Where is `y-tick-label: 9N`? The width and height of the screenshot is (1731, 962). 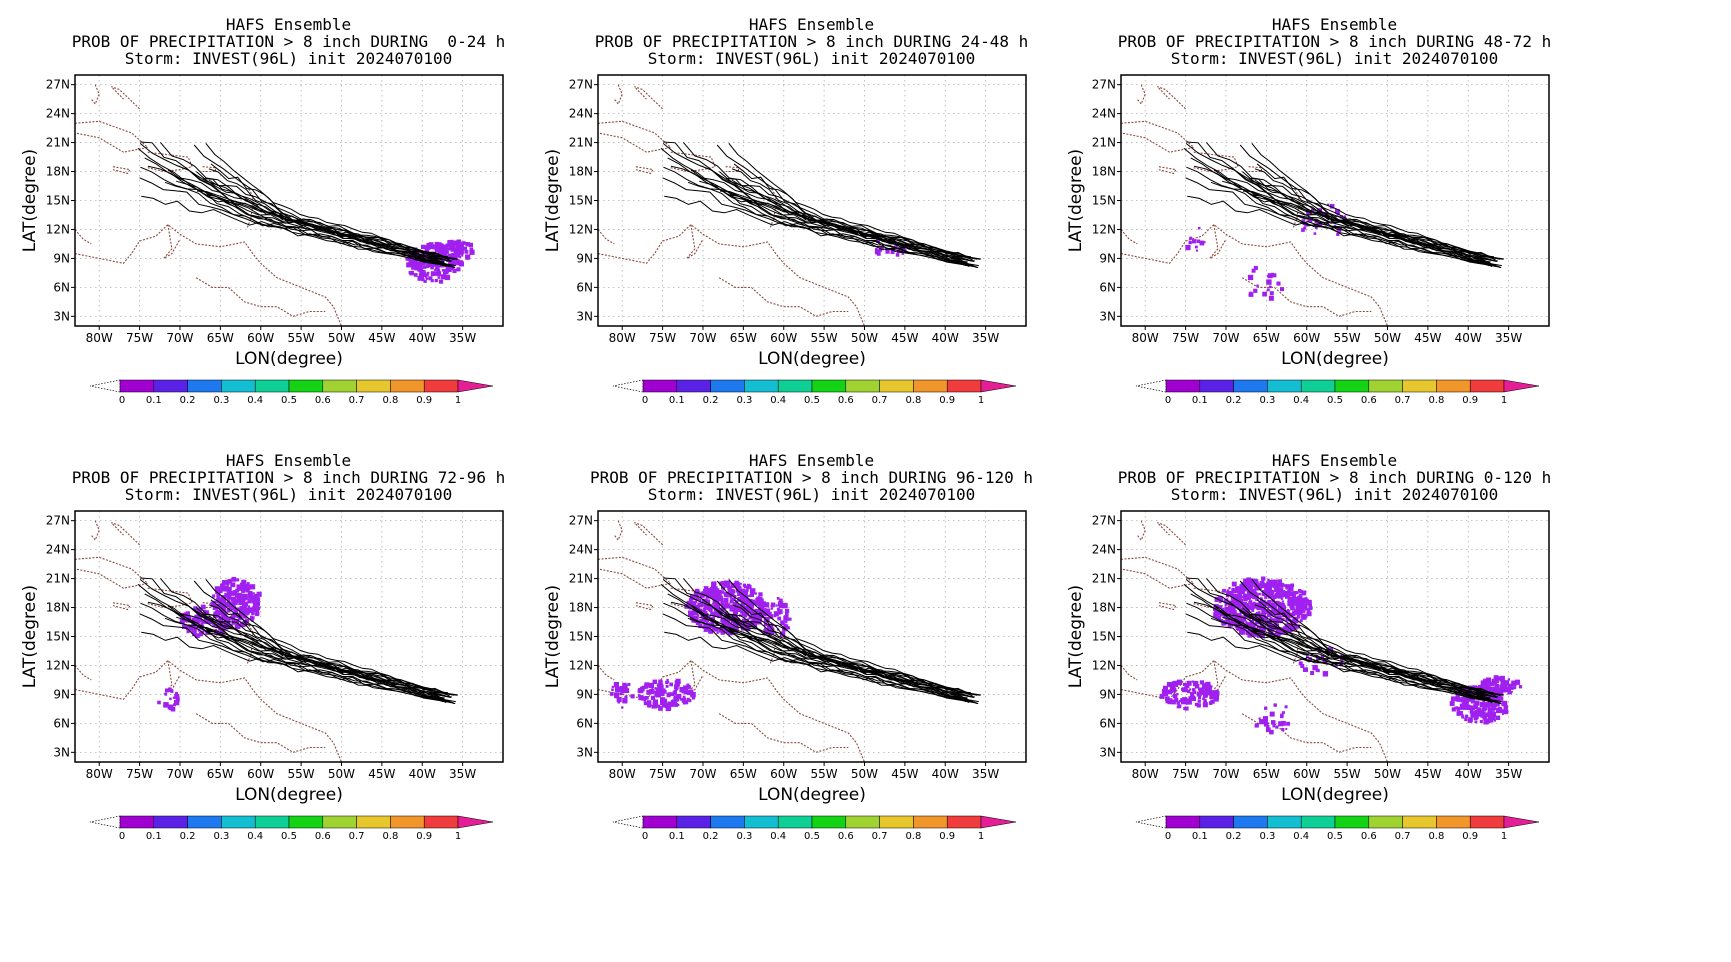
y-tick-label: 9N is located at coordinates (1107, 258).